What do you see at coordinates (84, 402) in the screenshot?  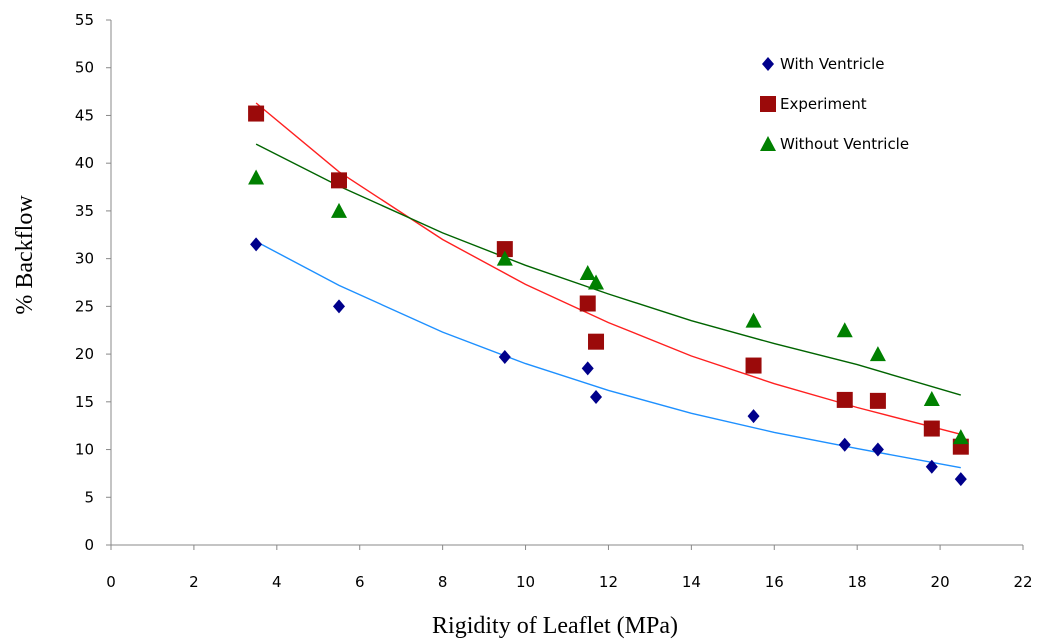 I see `y-tick-label: 15` at bounding box center [84, 402].